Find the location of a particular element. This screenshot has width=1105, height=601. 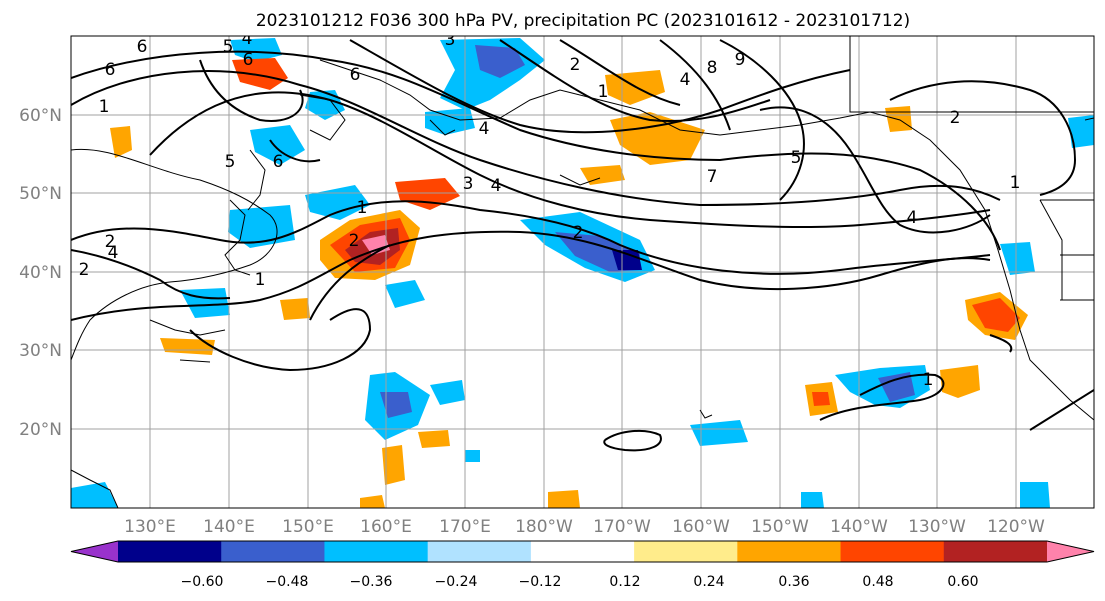

latitude-labels: 60°N 50°N 40°N 30°N 20°N is located at coordinates (40, 273).